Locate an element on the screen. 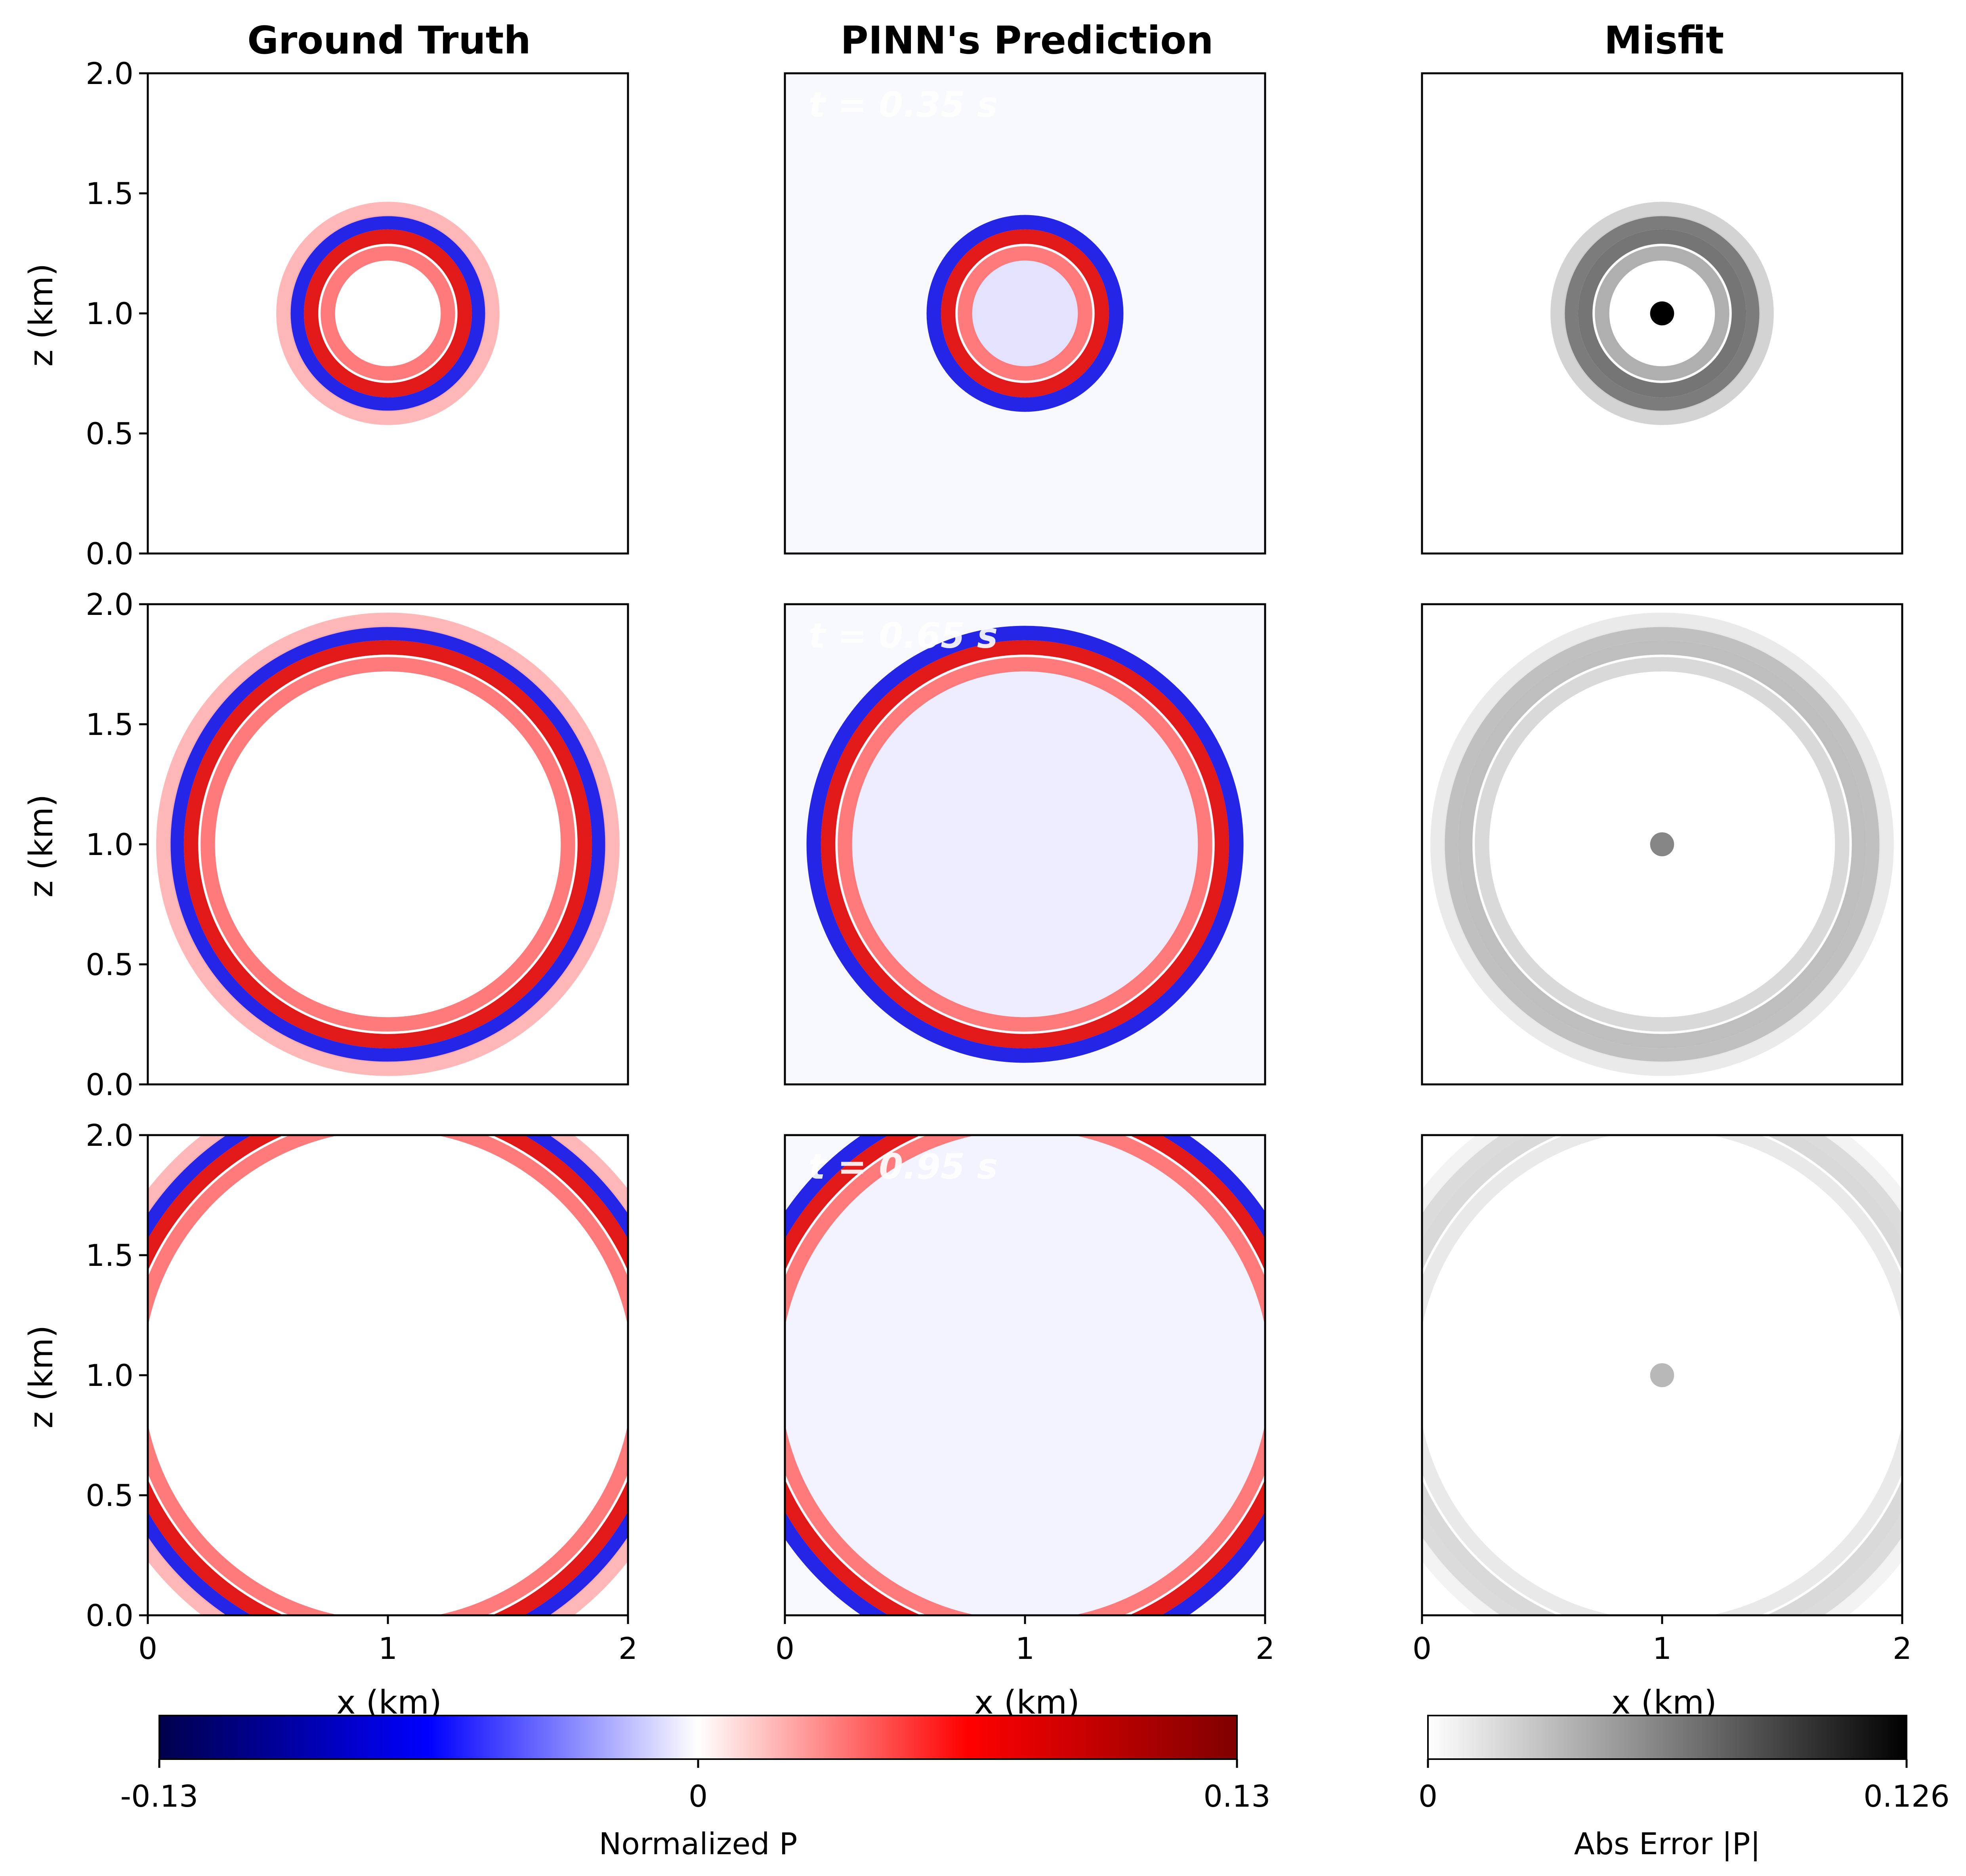  panel-r2-c2: t = 0.65 s is located at coordinates (1025, 844).